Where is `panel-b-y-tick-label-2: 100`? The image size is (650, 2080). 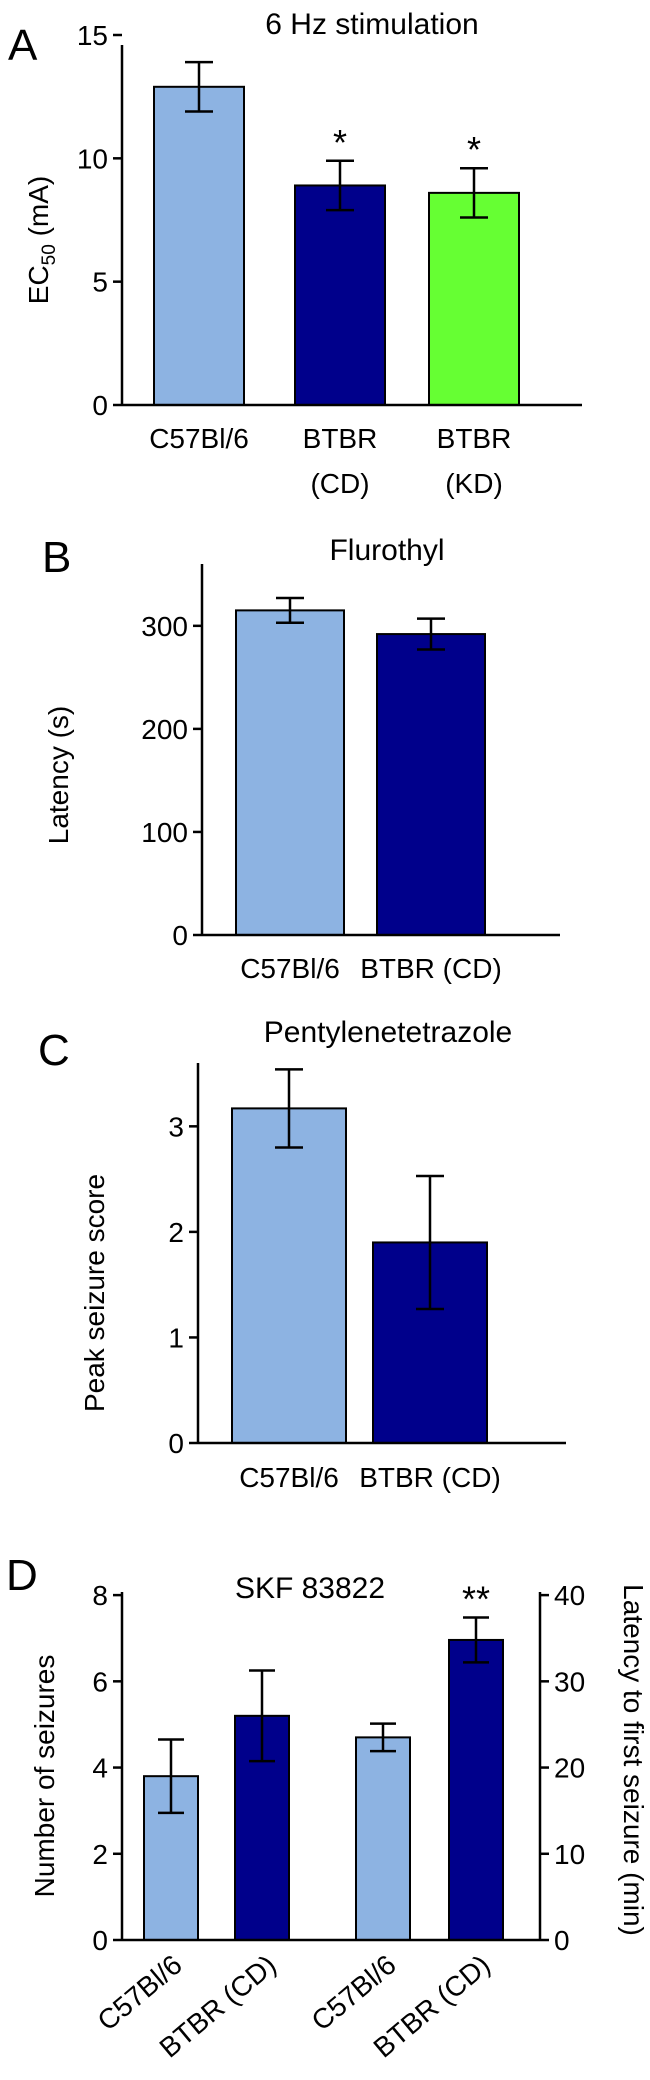 panel-b-y-tick-label-2: 100 is located at coordinates (164, 832).